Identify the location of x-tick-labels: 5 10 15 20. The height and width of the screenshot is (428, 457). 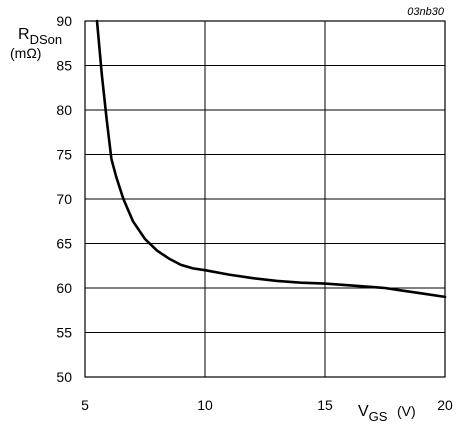
(267, 405).